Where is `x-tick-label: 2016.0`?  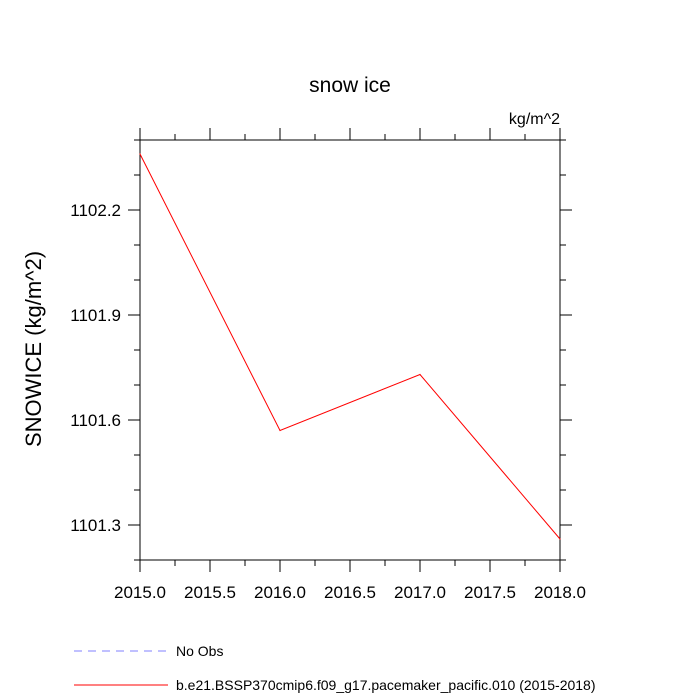
x-tick-label: 2016.0 is located at coordinates (280, 592).